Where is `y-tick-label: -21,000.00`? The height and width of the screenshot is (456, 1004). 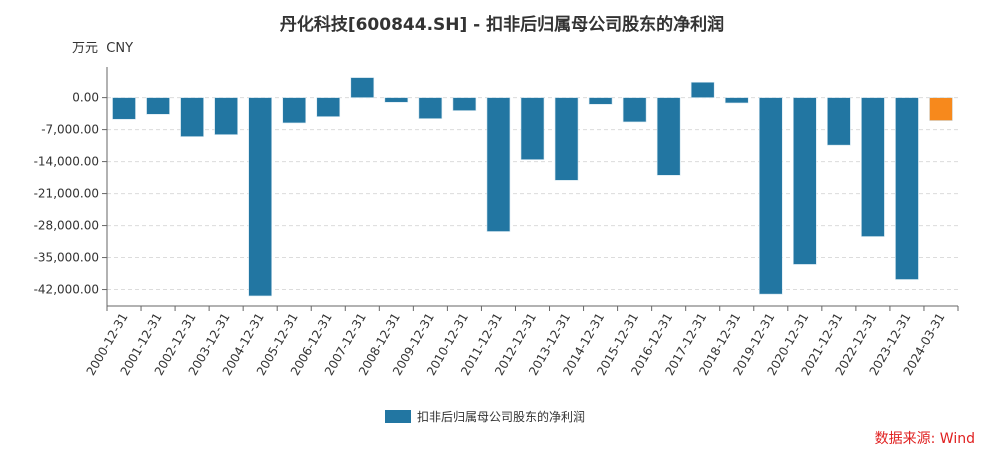
y-tick-label: -21,000.00 is located at coordinates (66, 194).